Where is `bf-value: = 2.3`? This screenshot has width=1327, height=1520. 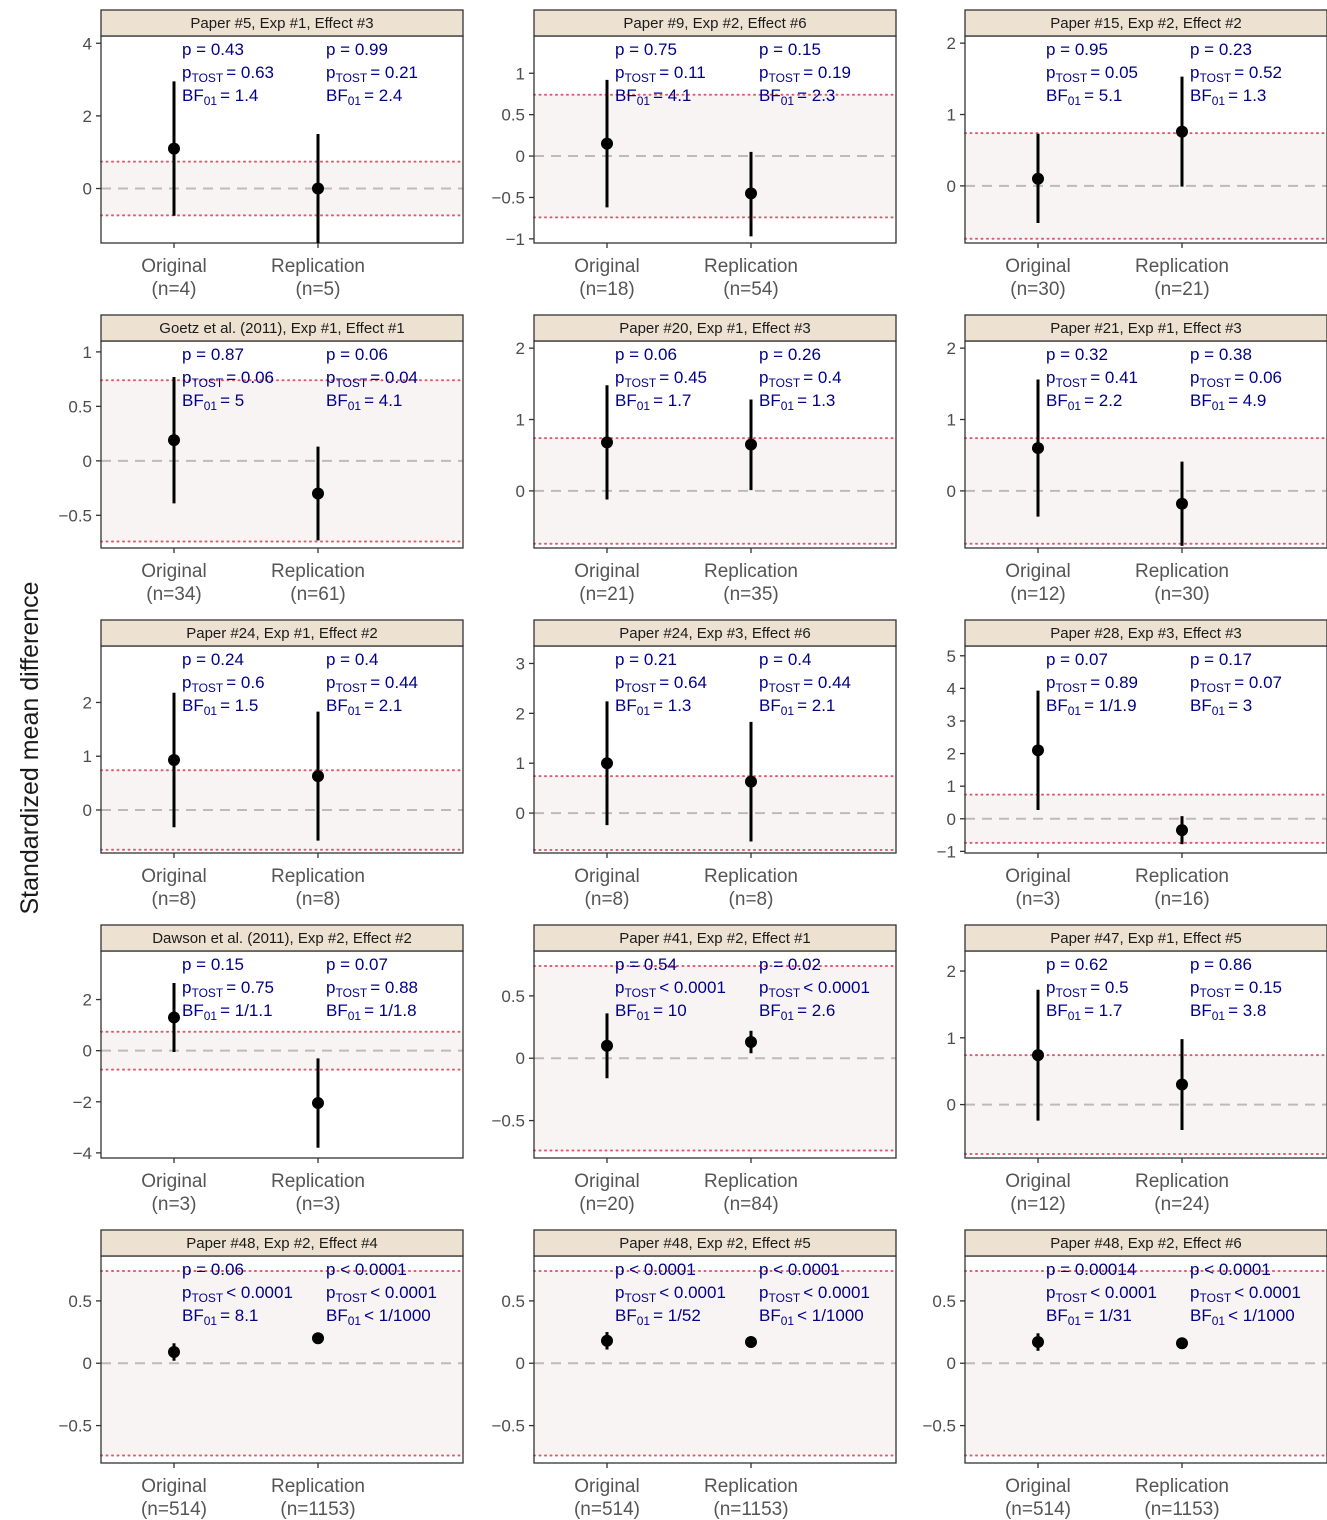 bf-value: = 2.3 is located at coordinates (816, 95).